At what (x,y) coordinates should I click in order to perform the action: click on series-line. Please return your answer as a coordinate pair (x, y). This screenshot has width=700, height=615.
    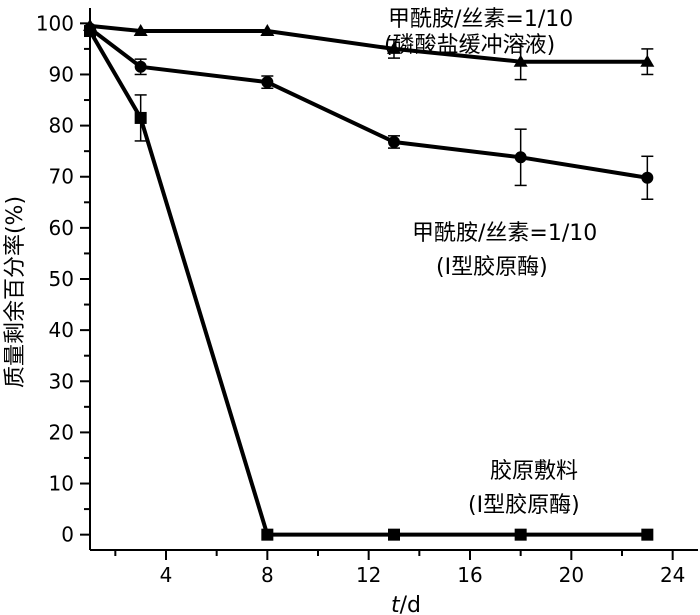
    Looking at the image, I should click on (368, 43).